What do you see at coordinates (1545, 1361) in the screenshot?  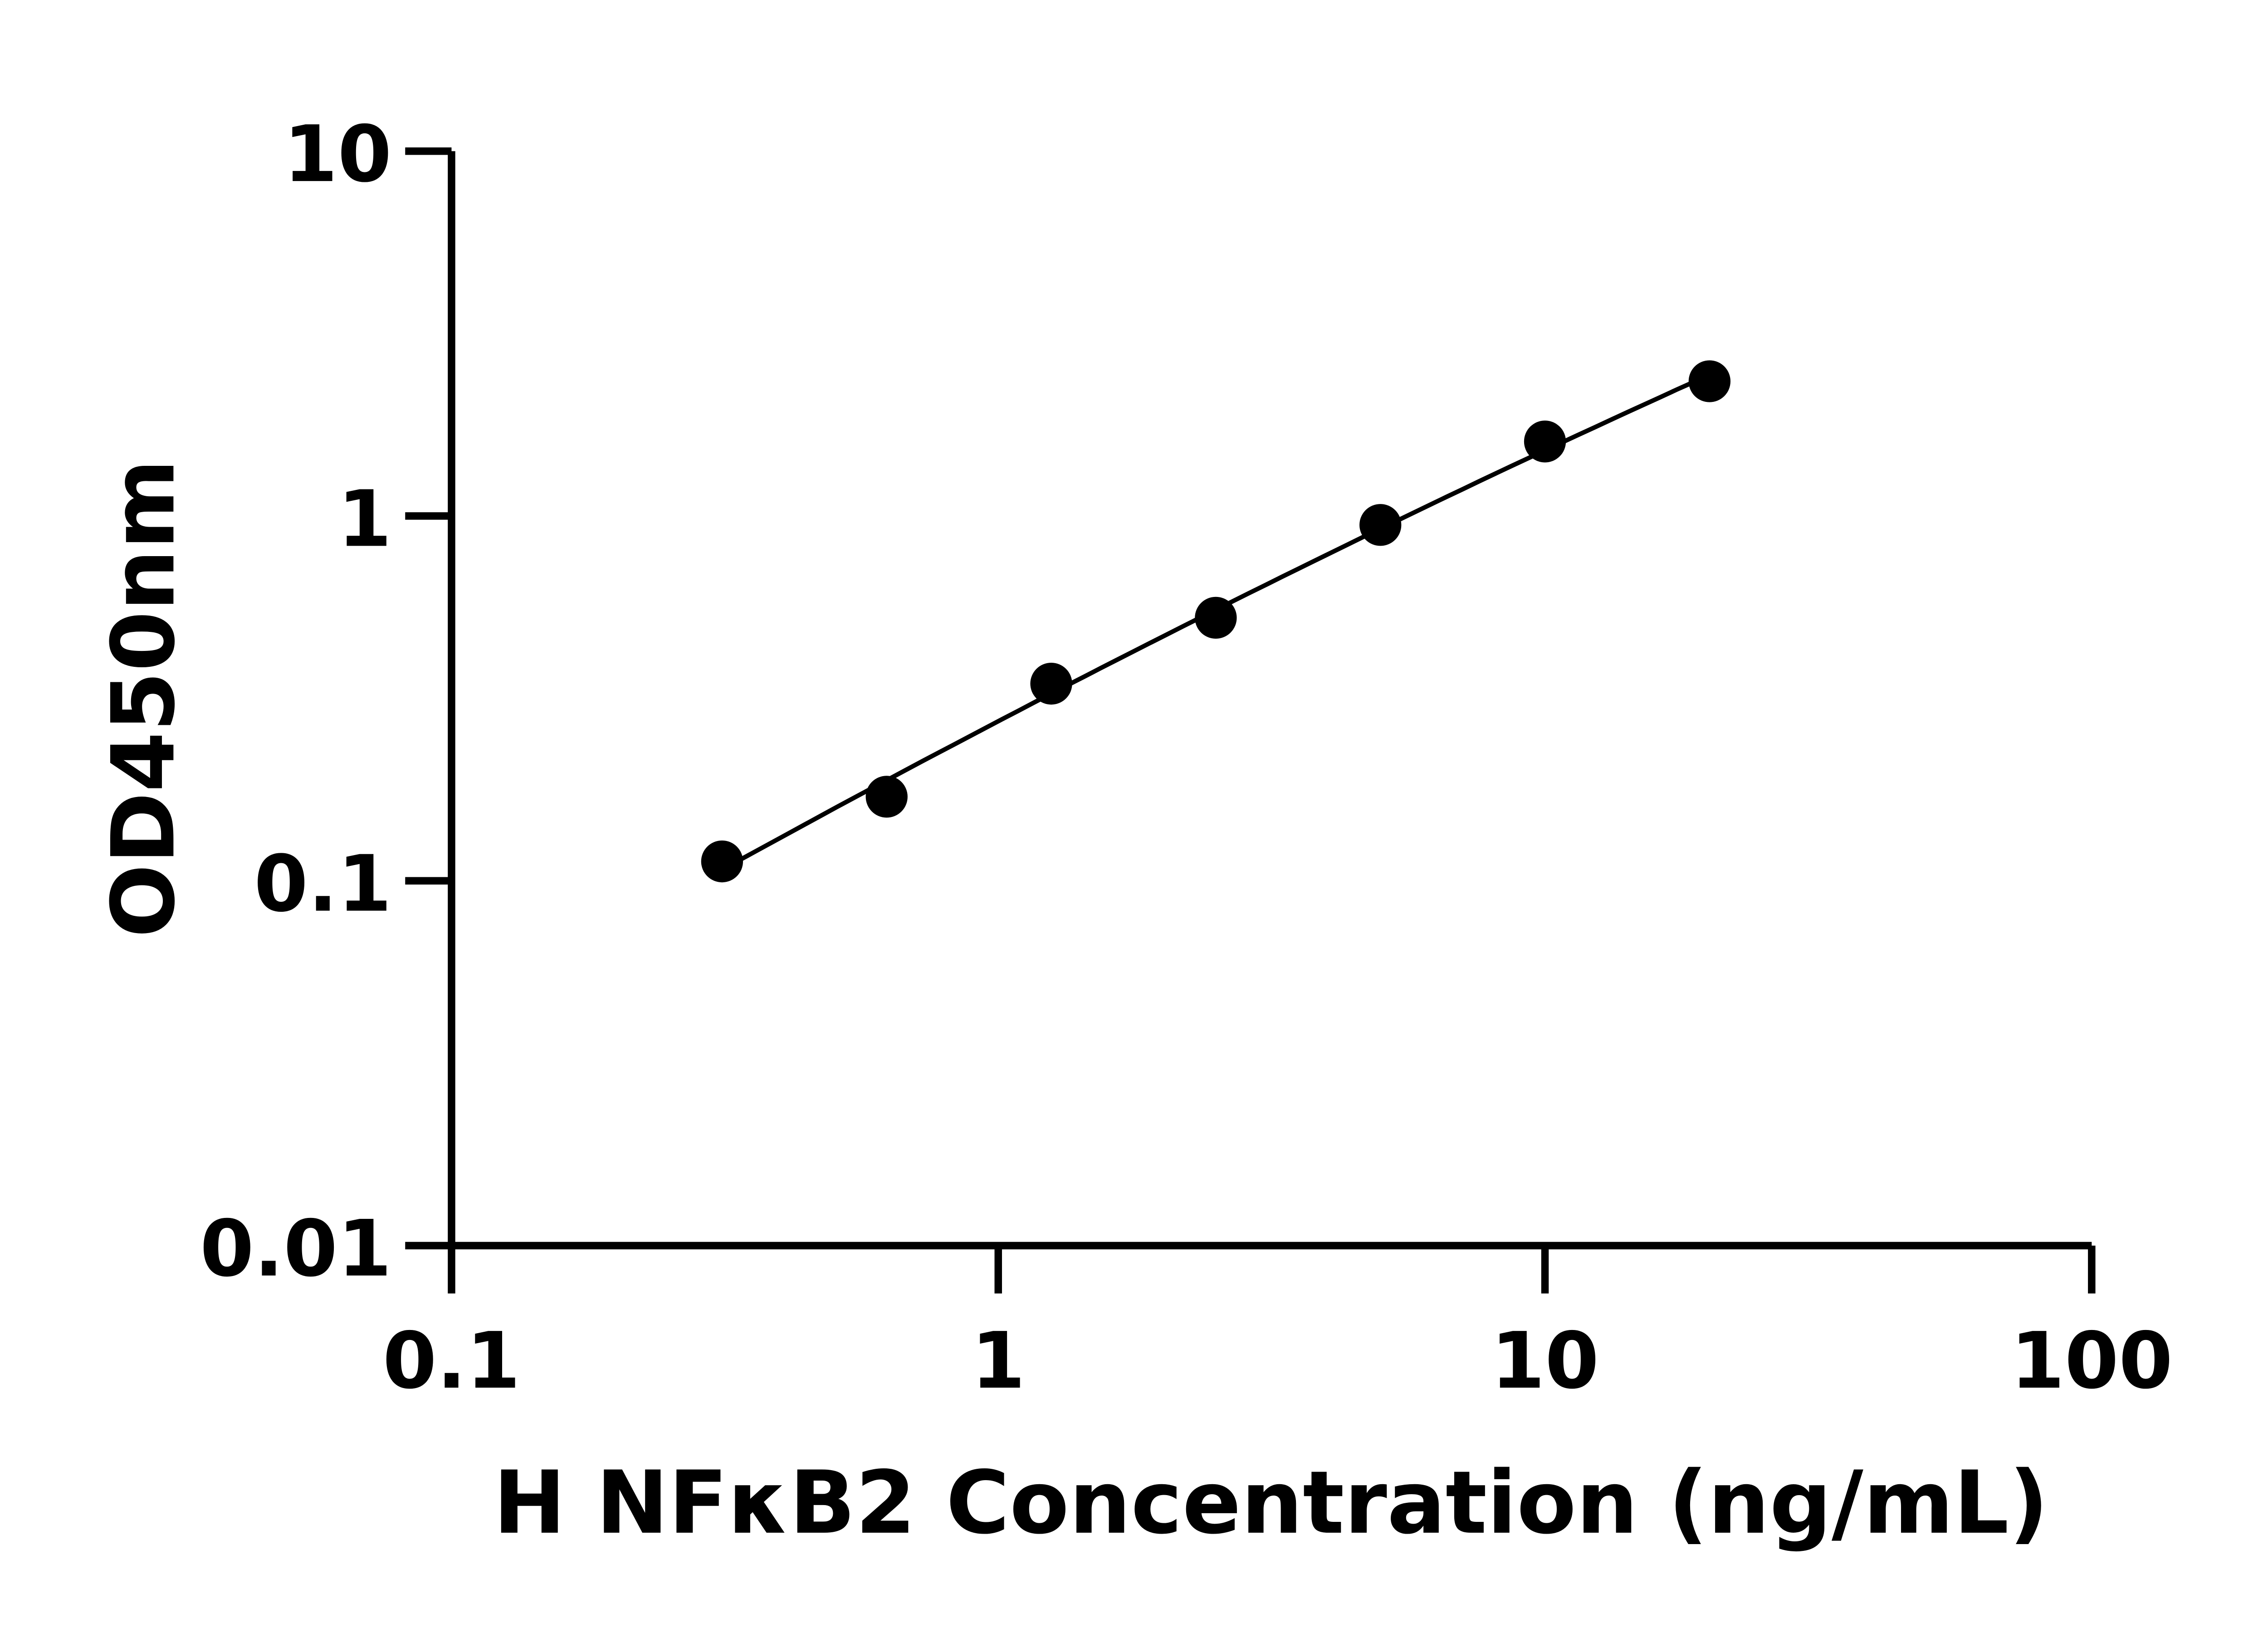 I see `x-tick-label: 10` at bounding box center [1545, 1361].